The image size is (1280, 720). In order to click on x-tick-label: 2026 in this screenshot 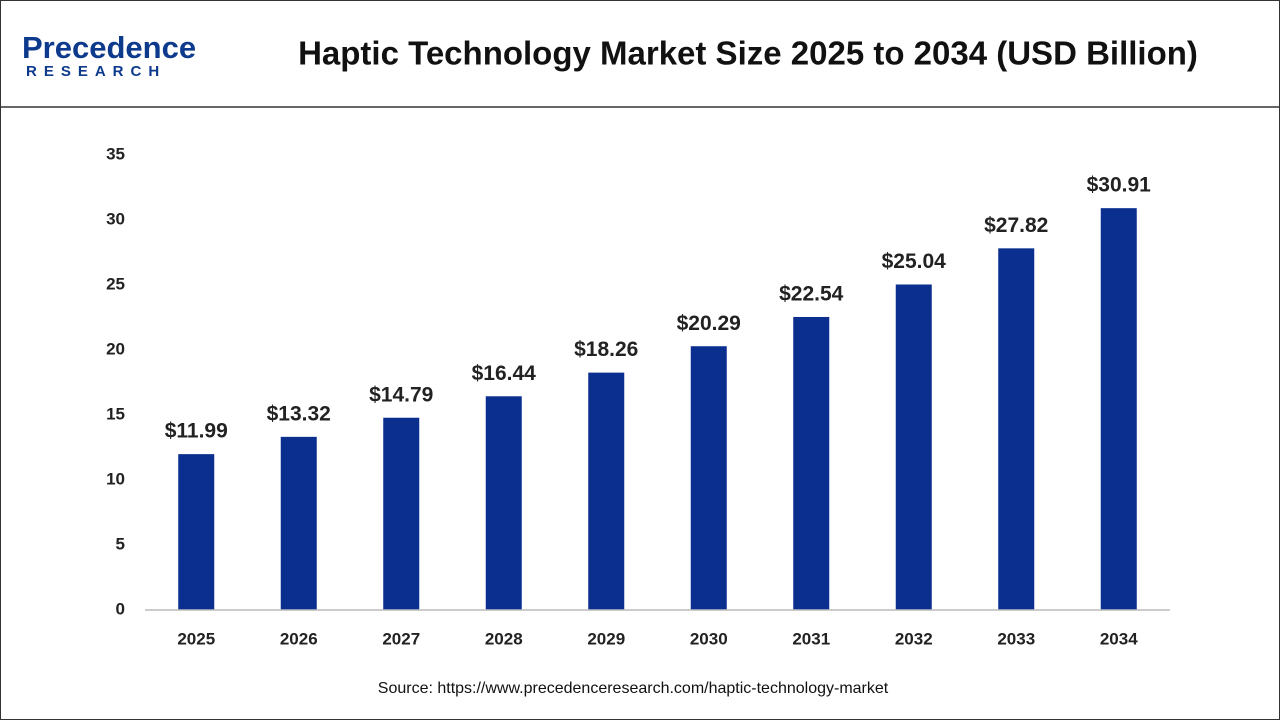, I will do `click(299, 638)`.